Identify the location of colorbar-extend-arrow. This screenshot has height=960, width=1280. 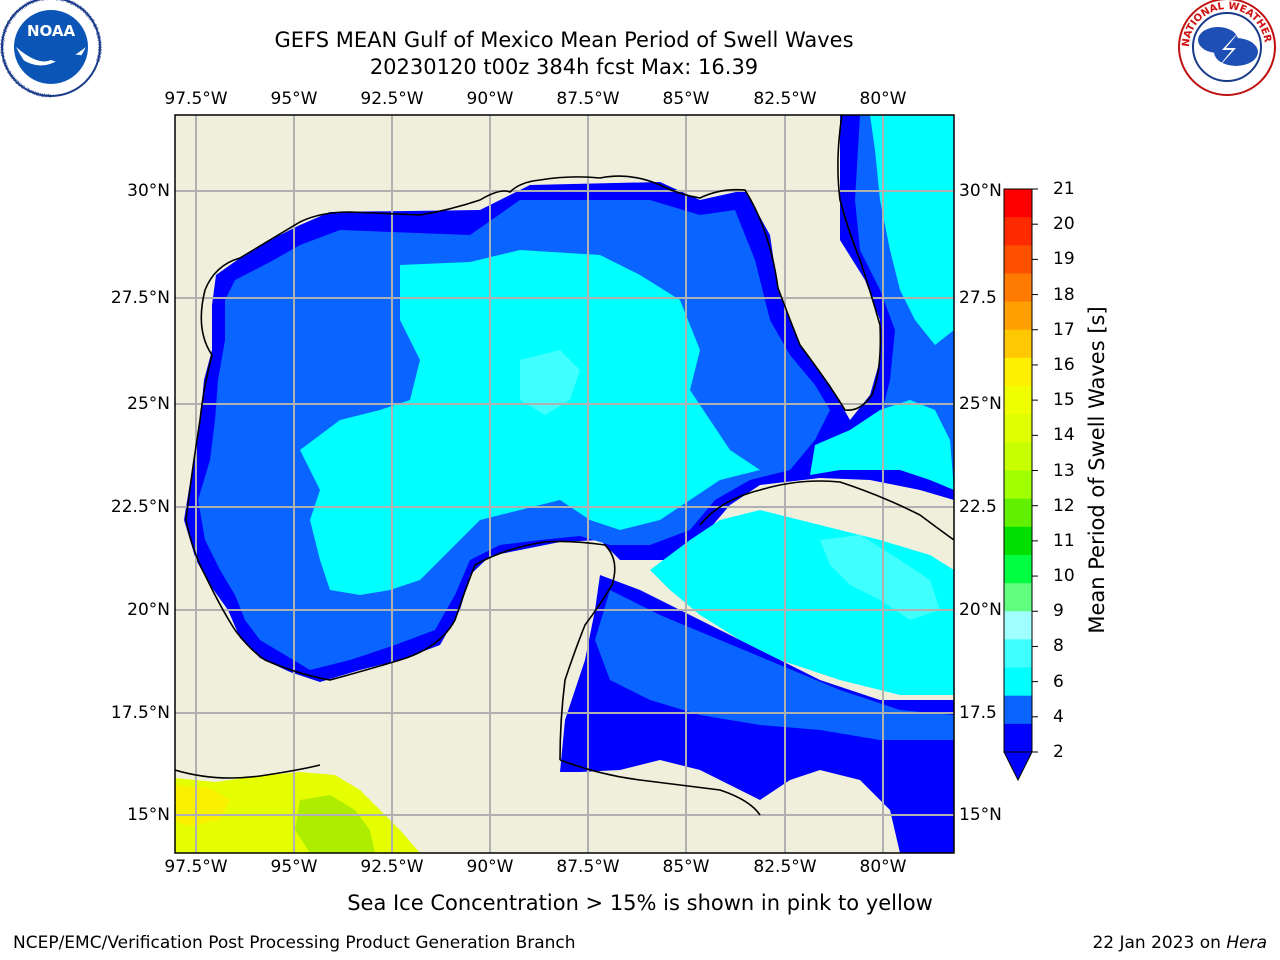
(1018, 766).